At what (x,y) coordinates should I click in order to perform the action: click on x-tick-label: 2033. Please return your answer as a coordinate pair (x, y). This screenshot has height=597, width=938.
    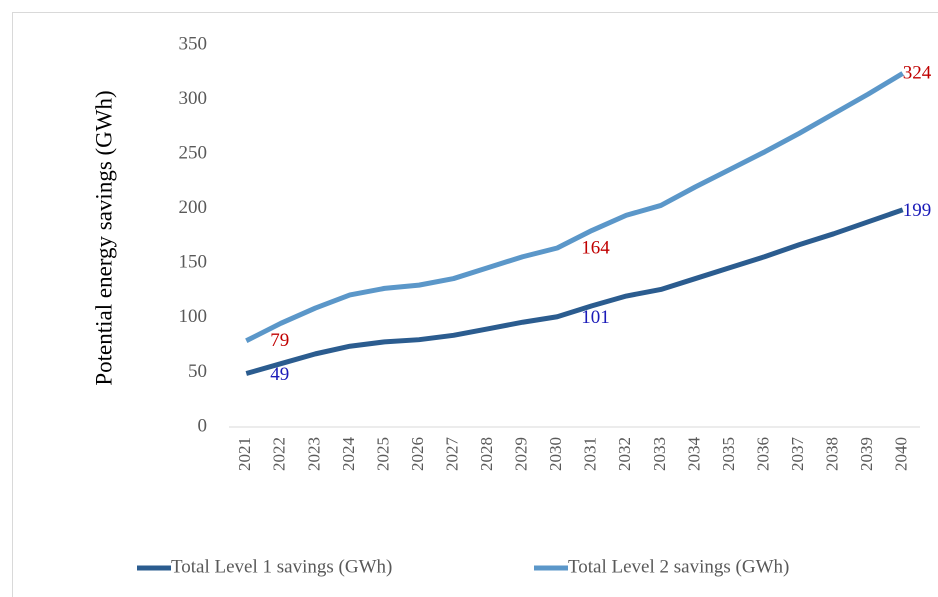
    Looking at the image, I should click on (659, 454).